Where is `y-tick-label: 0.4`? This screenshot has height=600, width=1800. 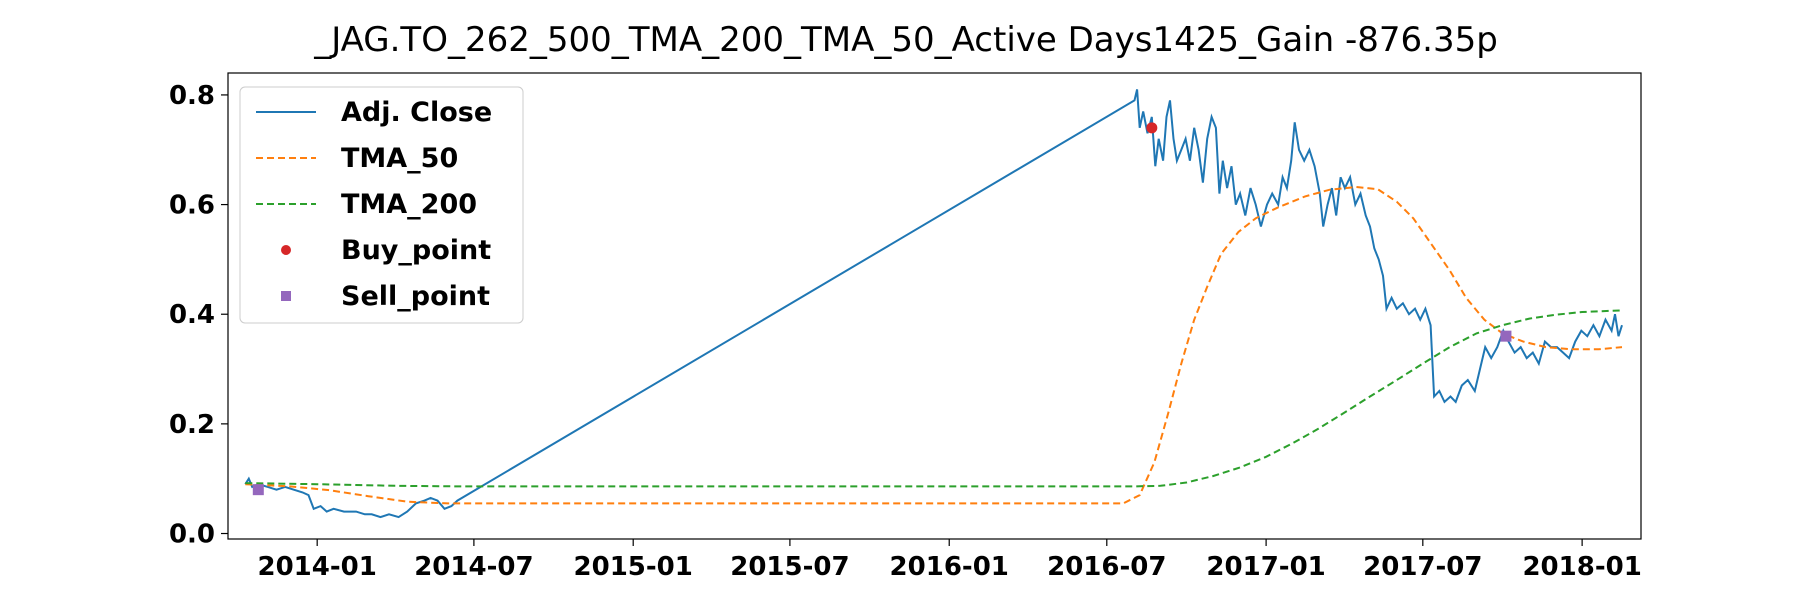 y-tick-label: 0.4 is located at coordinates (192, 315).